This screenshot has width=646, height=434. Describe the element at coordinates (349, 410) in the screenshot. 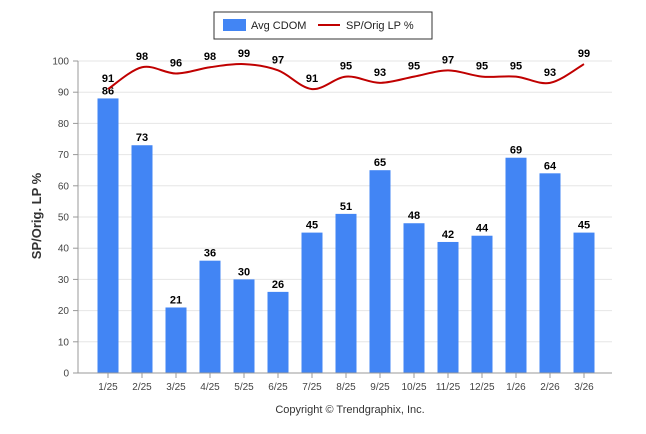

I see `copyright-text: Copyright © Trendgraphix, Inc.` at that location.